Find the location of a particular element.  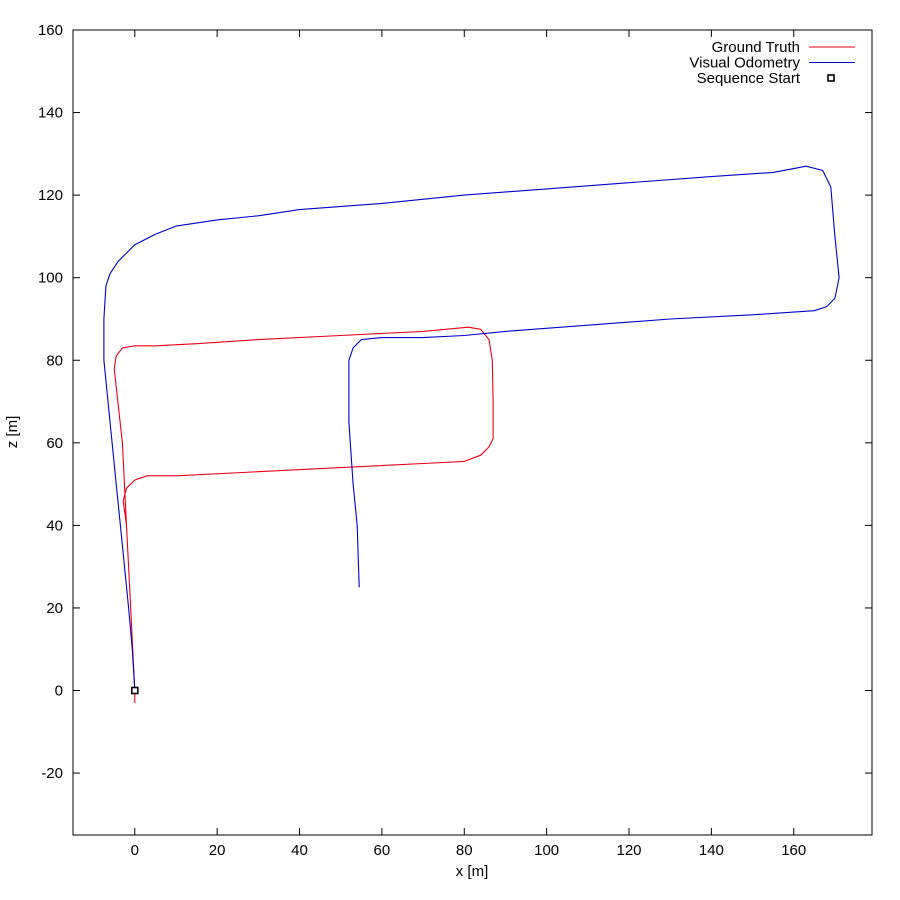

y-tick-label: 0 is located at coordinates (59, 691).